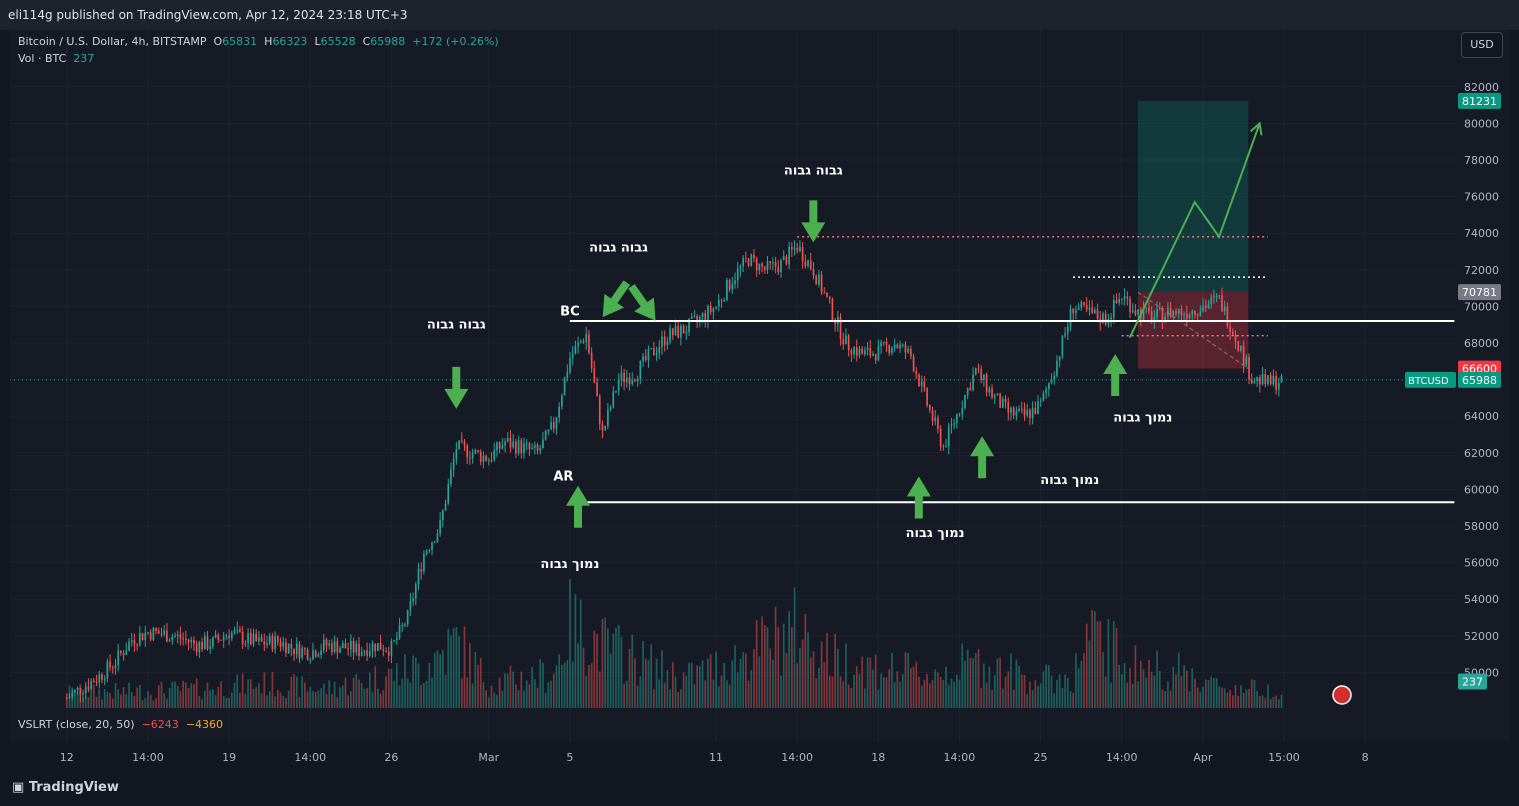 The image size is (1519, 806). Describe the element at coordinates (67, 757) in the screenshot. I see `time-tick-label: 12` at that location.